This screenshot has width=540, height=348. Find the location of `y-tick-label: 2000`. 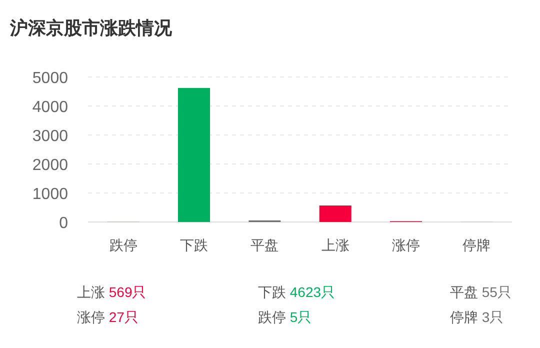

y-tick-label: 2000 is located at coordinates (50, 165).